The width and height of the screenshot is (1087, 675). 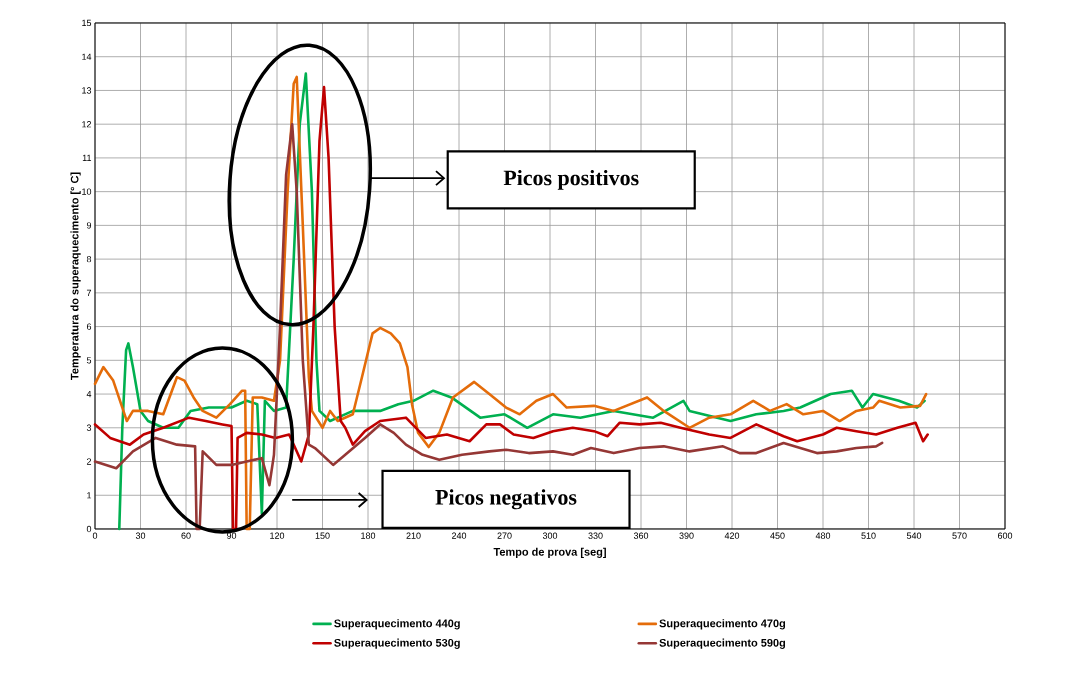 What do you see at coordinates (87, 90) in the screenshot?
I see `y-tick-label: 13` at bounding box center [87, 90].